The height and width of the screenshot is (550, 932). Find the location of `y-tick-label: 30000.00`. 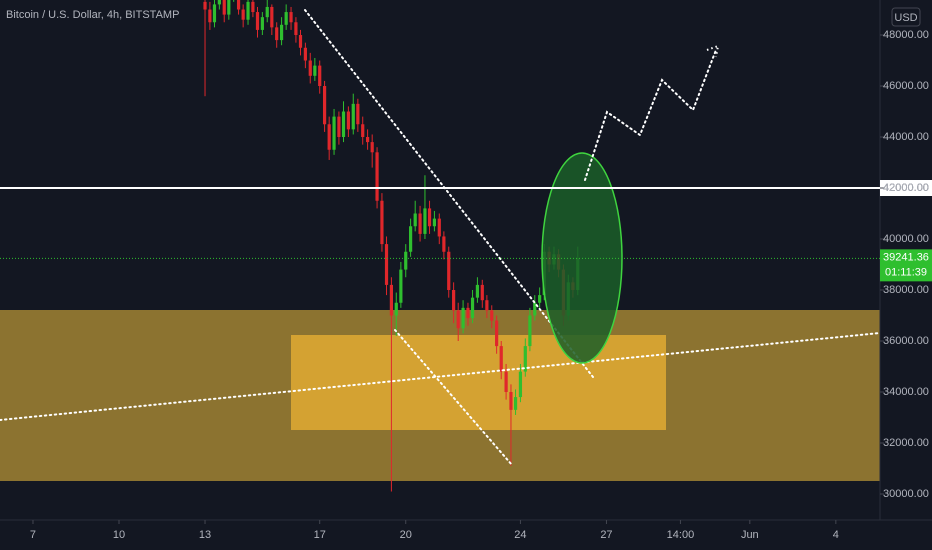

y-tick-label: 30000.00 is located at coordinates (906, 494).